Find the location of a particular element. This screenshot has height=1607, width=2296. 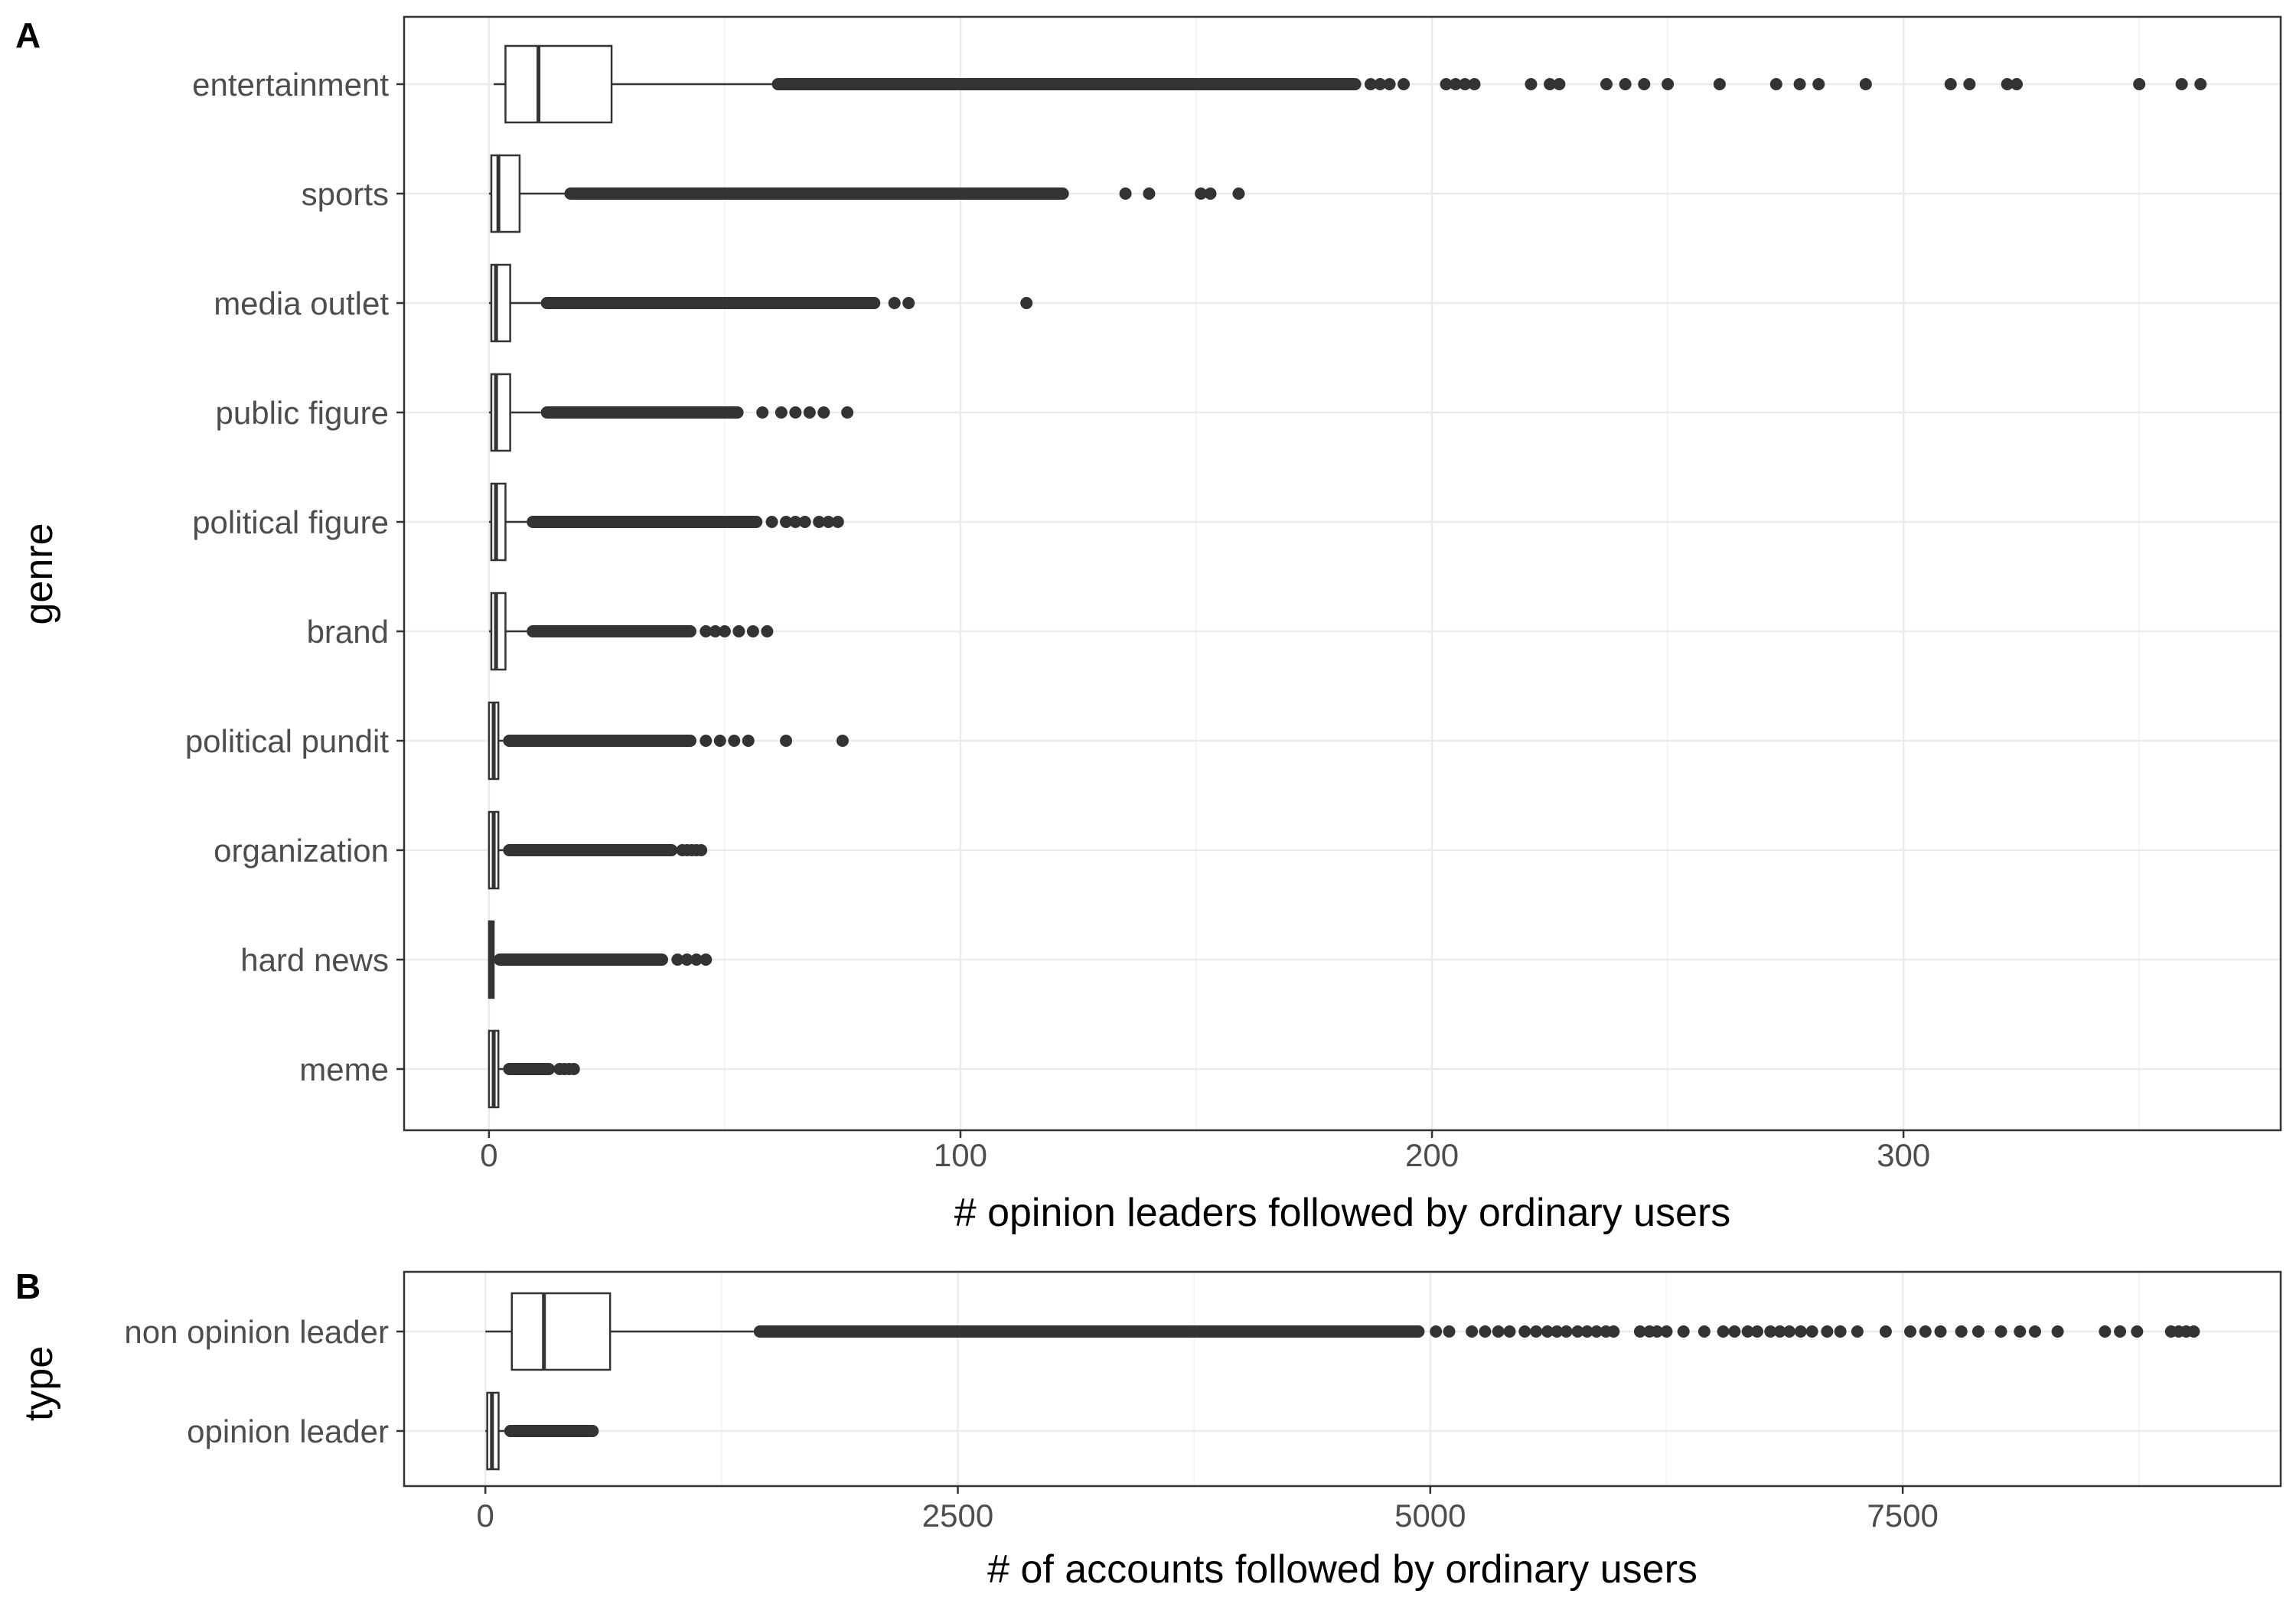

y-tick-label-political-figure: political figure is located at coordinates (290, 522).